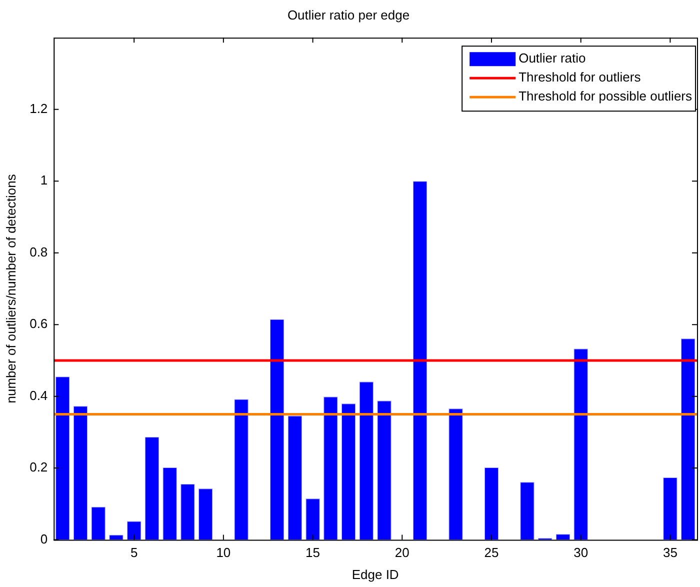 Image resolution: width=700 pixels, height=587 pixels. What do you see at coordinates (39, 252) in the screenshot?
I see `y-tick-label: 0.8` at bounding box center [39, 252].